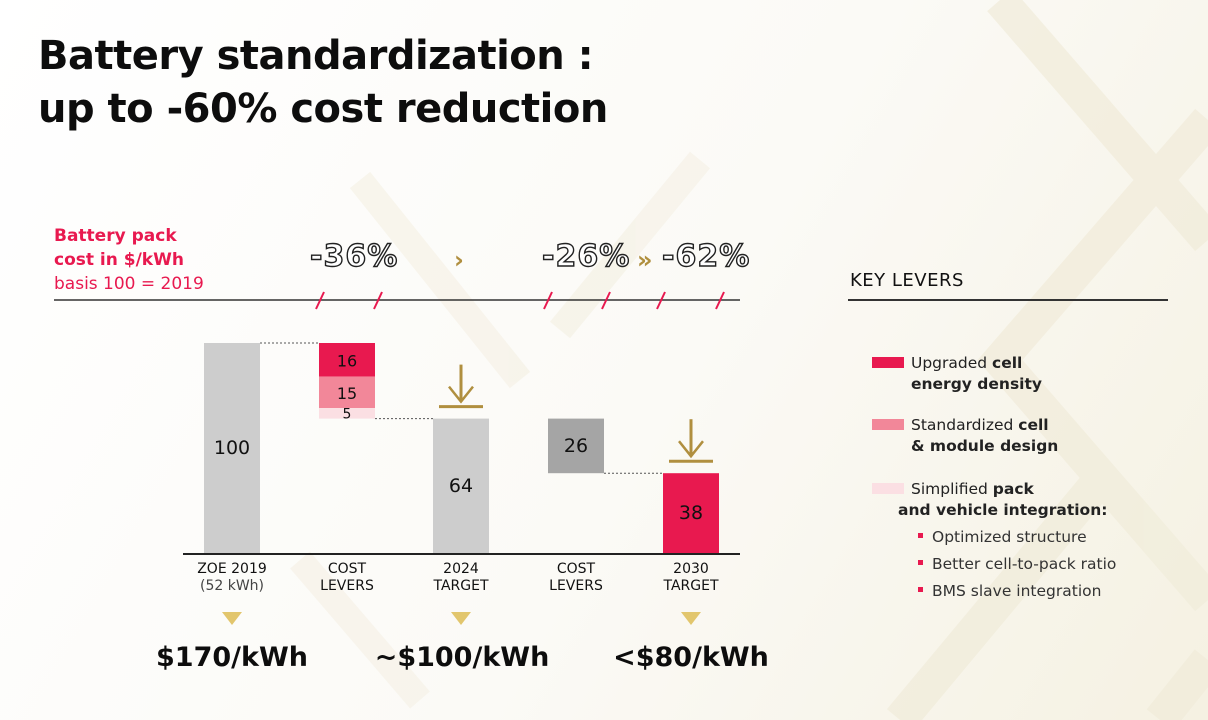 The image size is (1208, 720). I want to click on reduction-36-label: -36%, so click(354, 256).